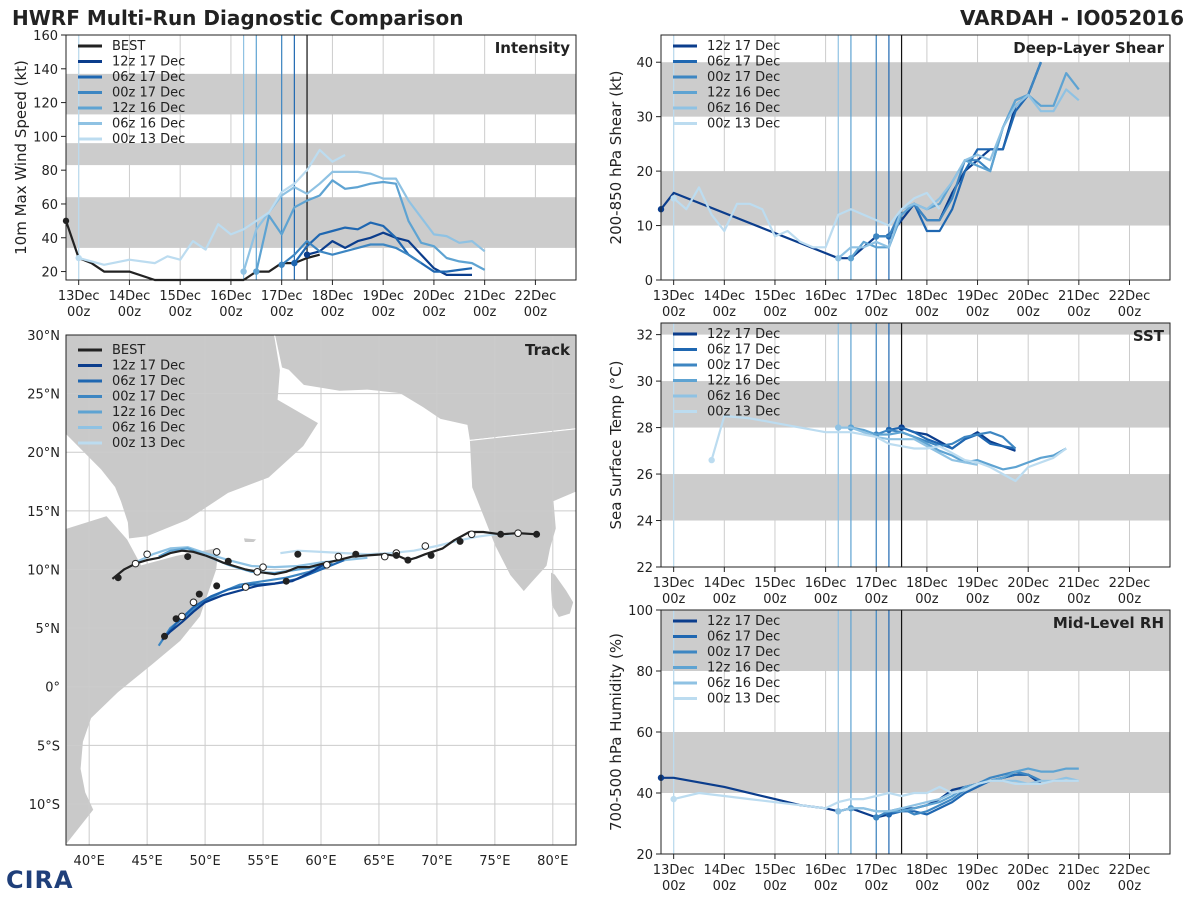 This screenshot has width=1200, height=900. I want to click on lat-tick-label: 25°N, so click(43, 395).